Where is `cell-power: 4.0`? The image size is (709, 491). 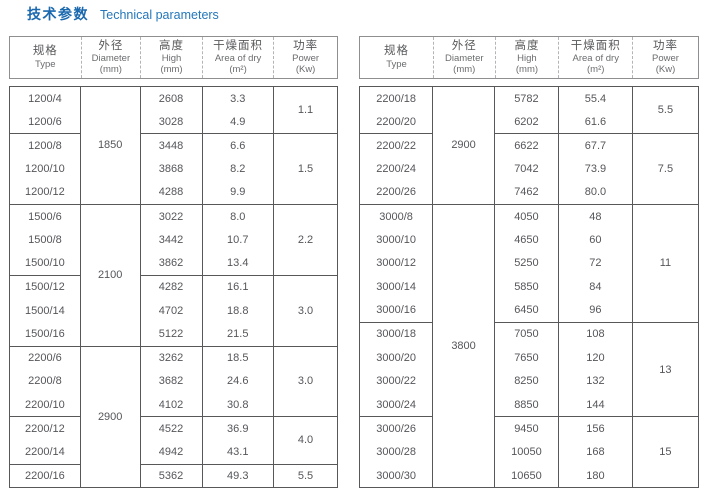 cell-power: 4.0 is located at coordinates (305, 440).